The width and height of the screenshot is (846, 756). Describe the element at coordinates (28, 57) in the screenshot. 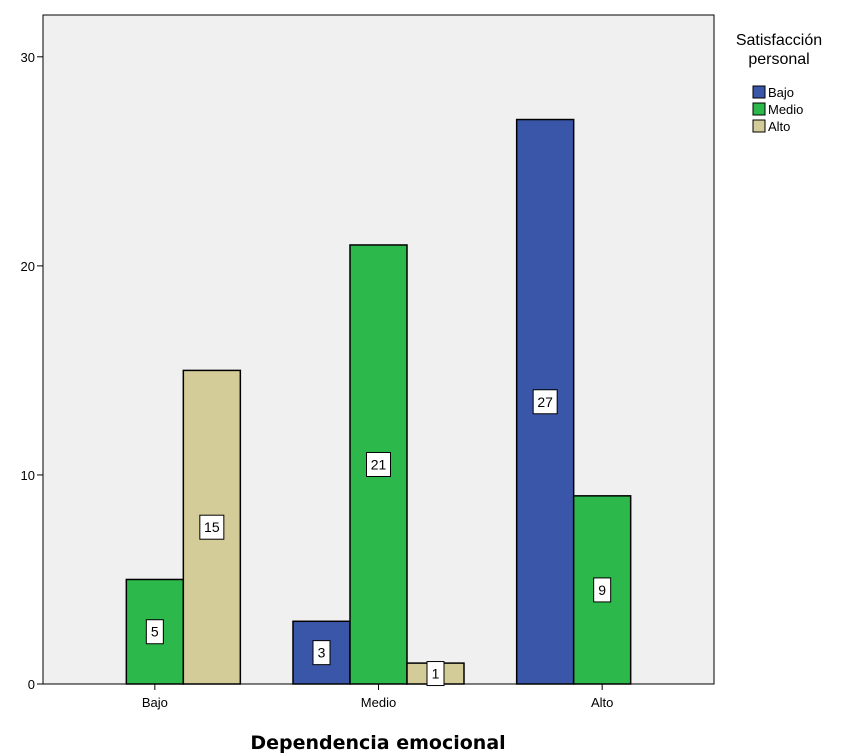

I see `y-tick-label: 30` at that location.